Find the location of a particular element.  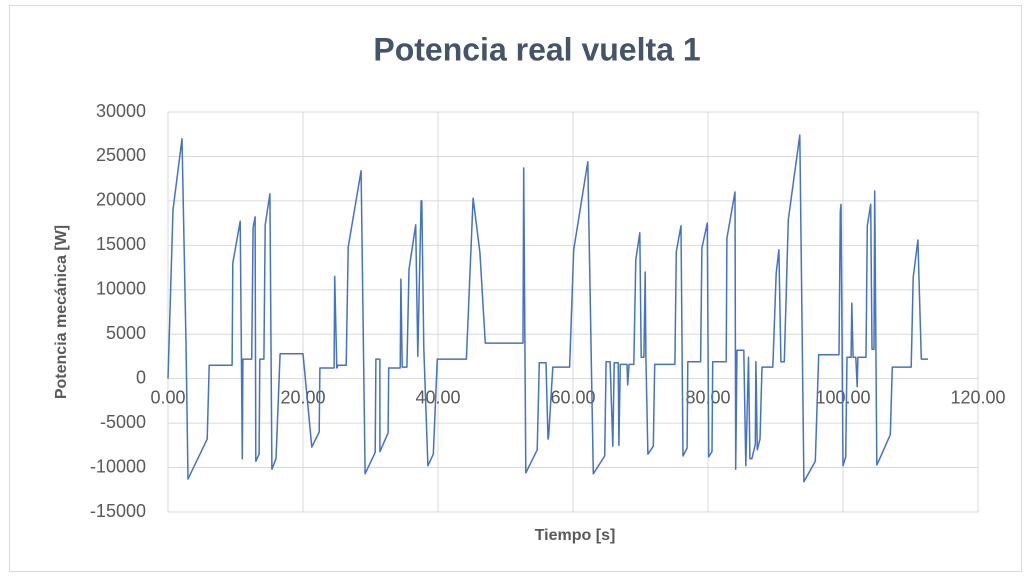

y-tick-label: 0 is located at coordinates (141, 377).